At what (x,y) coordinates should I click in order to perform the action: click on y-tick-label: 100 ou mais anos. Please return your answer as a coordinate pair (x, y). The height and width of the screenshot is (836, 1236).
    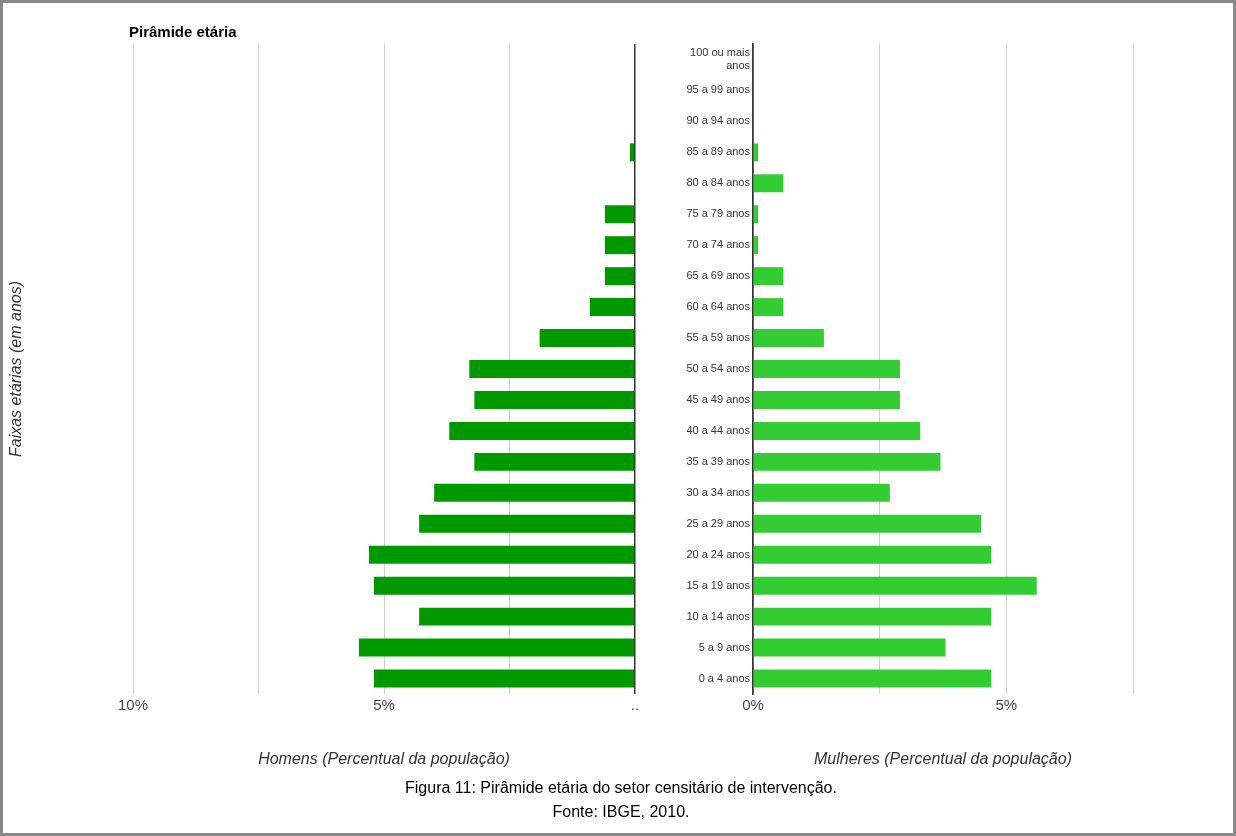
    Looking at the image, I should click on (720, 58).